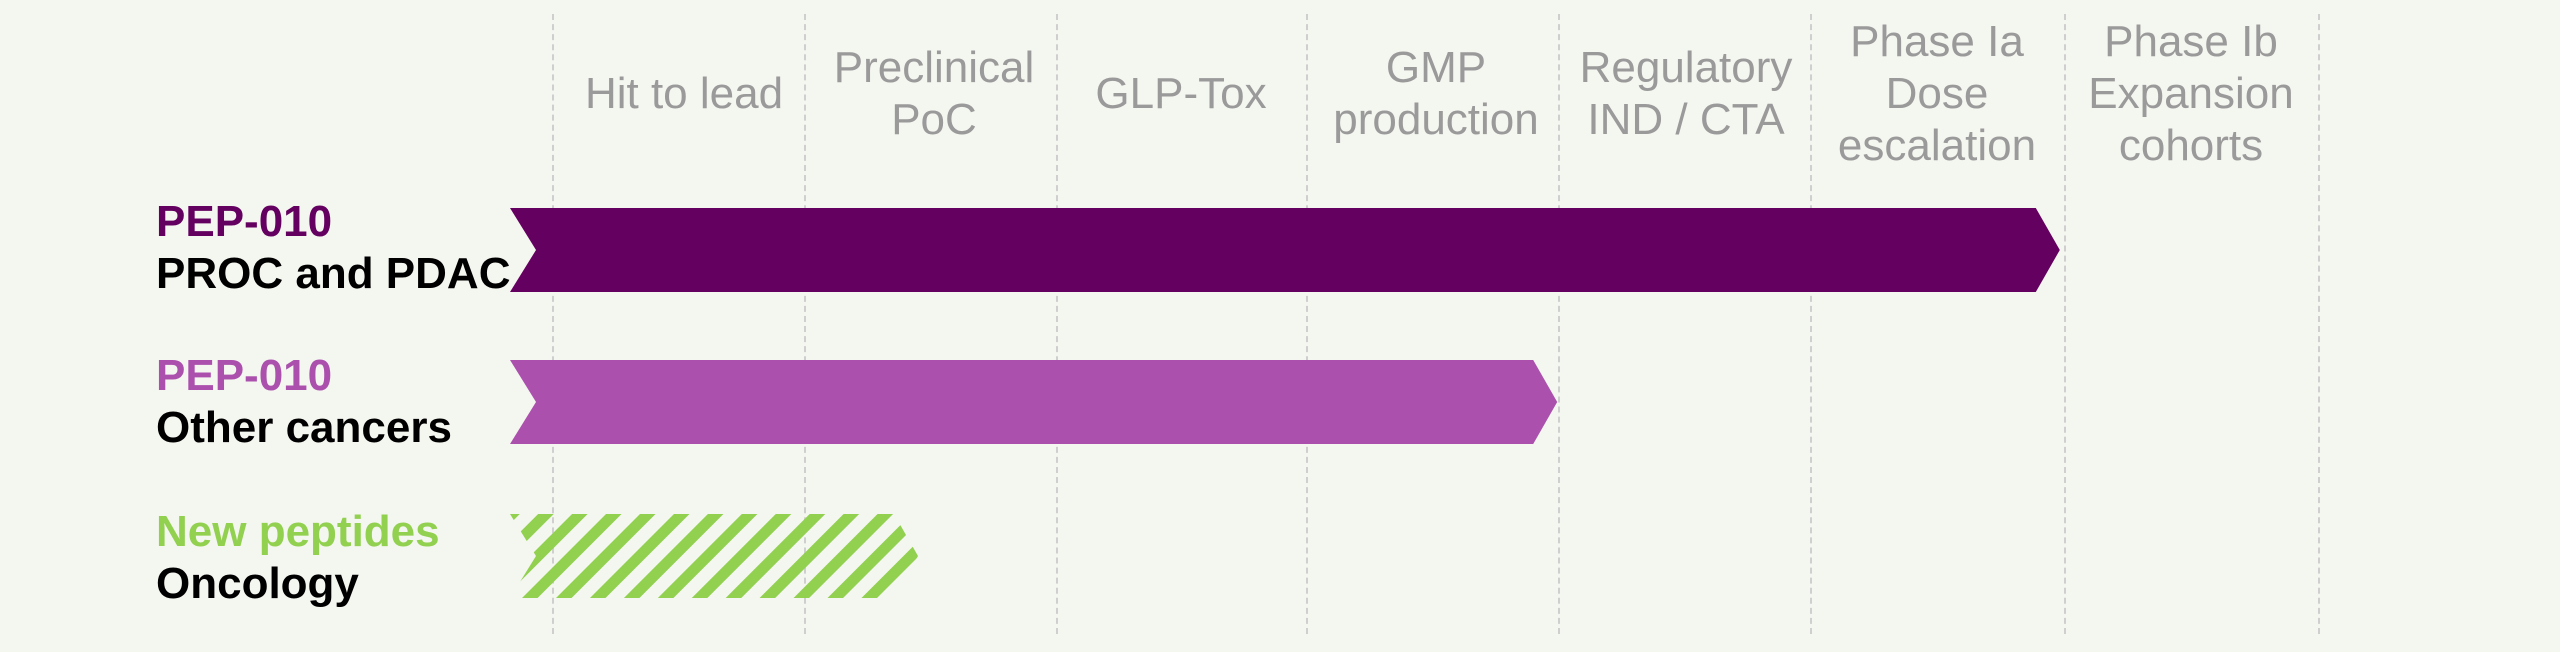  What do you see at coordinates (304, 427) in the screenshot?
I see `program-indication: Other cancers` at bounding box center [304, 427].